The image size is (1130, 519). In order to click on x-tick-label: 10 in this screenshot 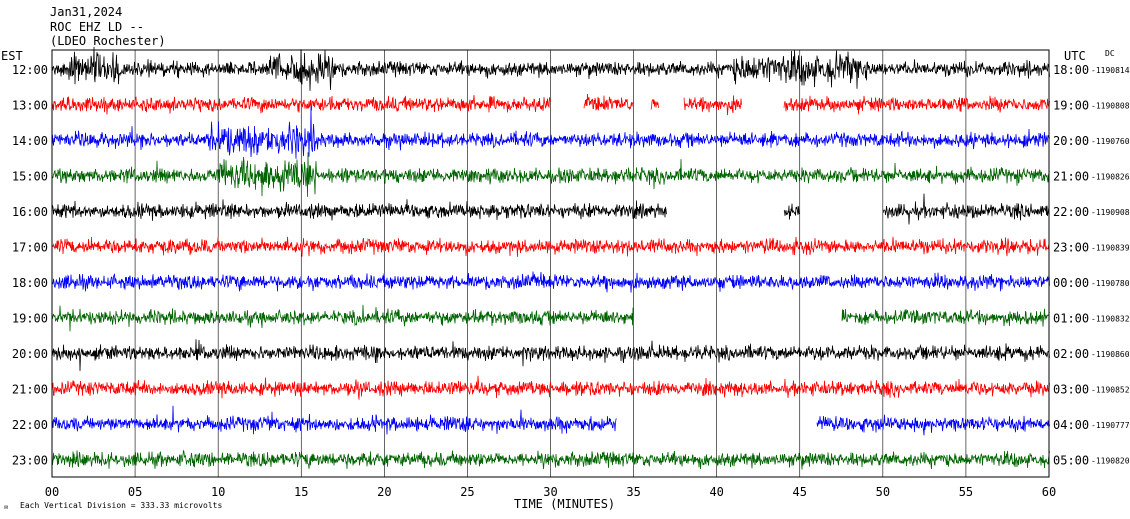, I will do `click(218, 492)`.